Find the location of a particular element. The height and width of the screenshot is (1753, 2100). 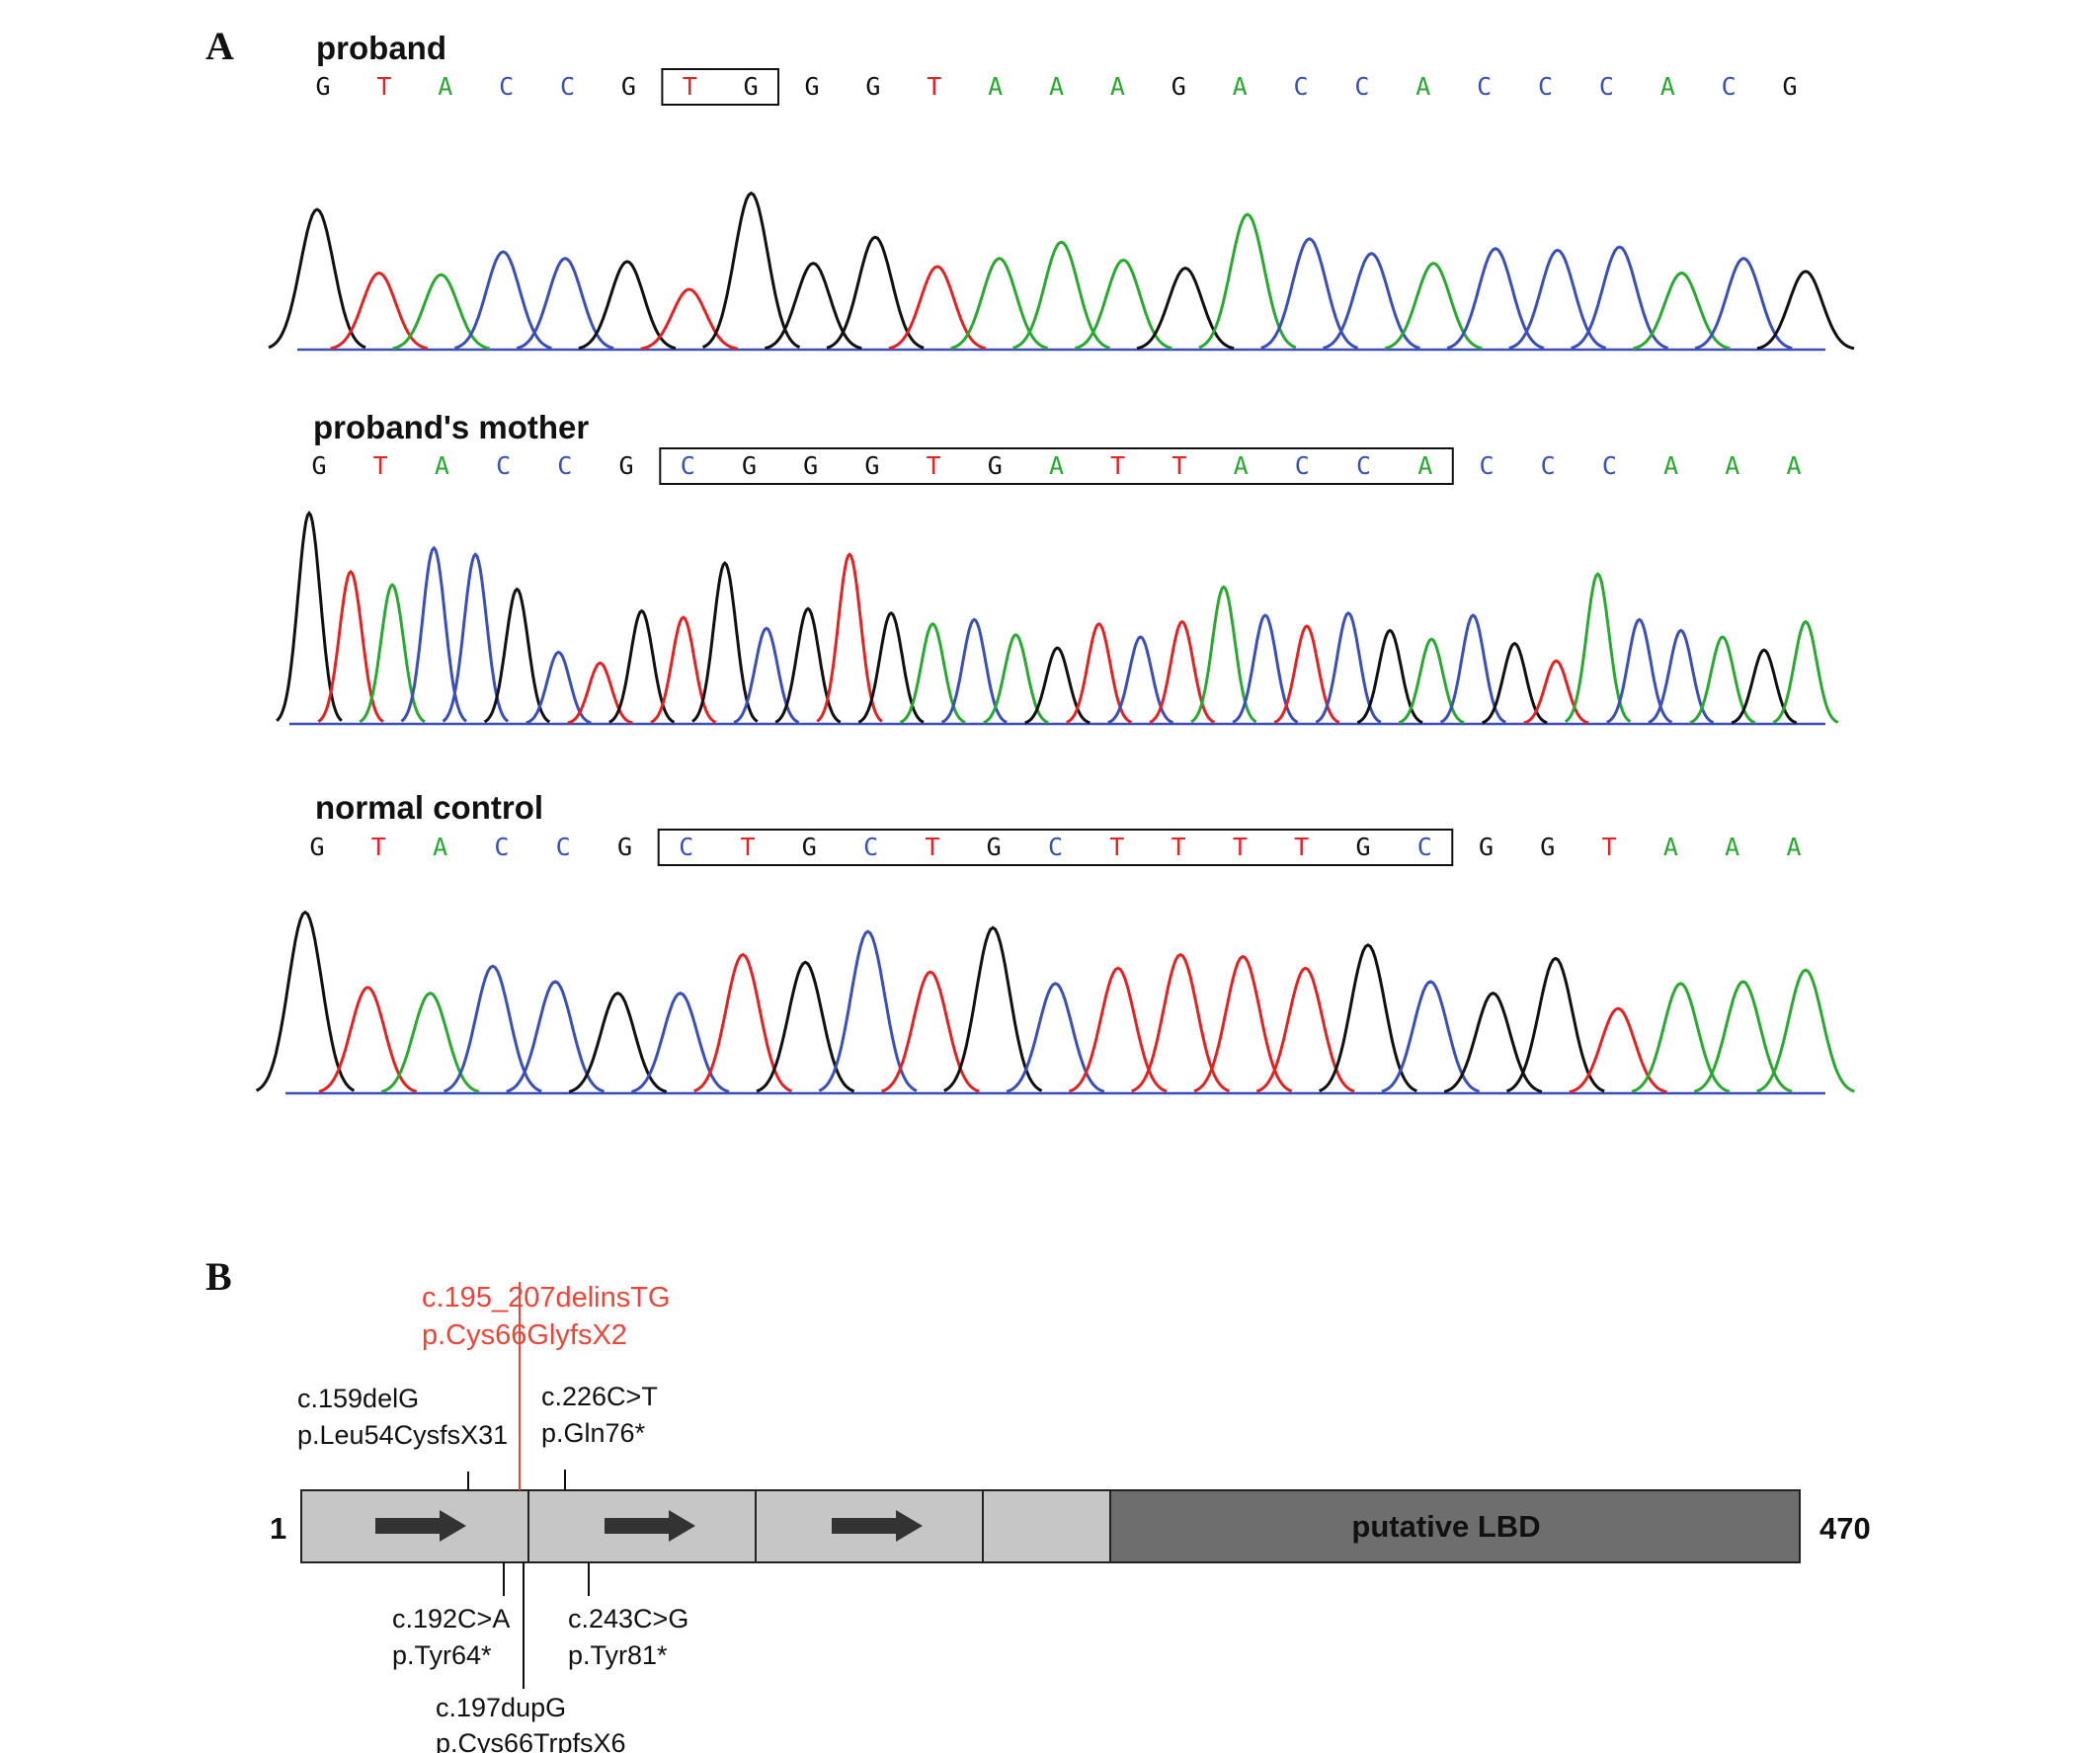

track-title-mother: proband's mother is located at coordinates (451, 427).